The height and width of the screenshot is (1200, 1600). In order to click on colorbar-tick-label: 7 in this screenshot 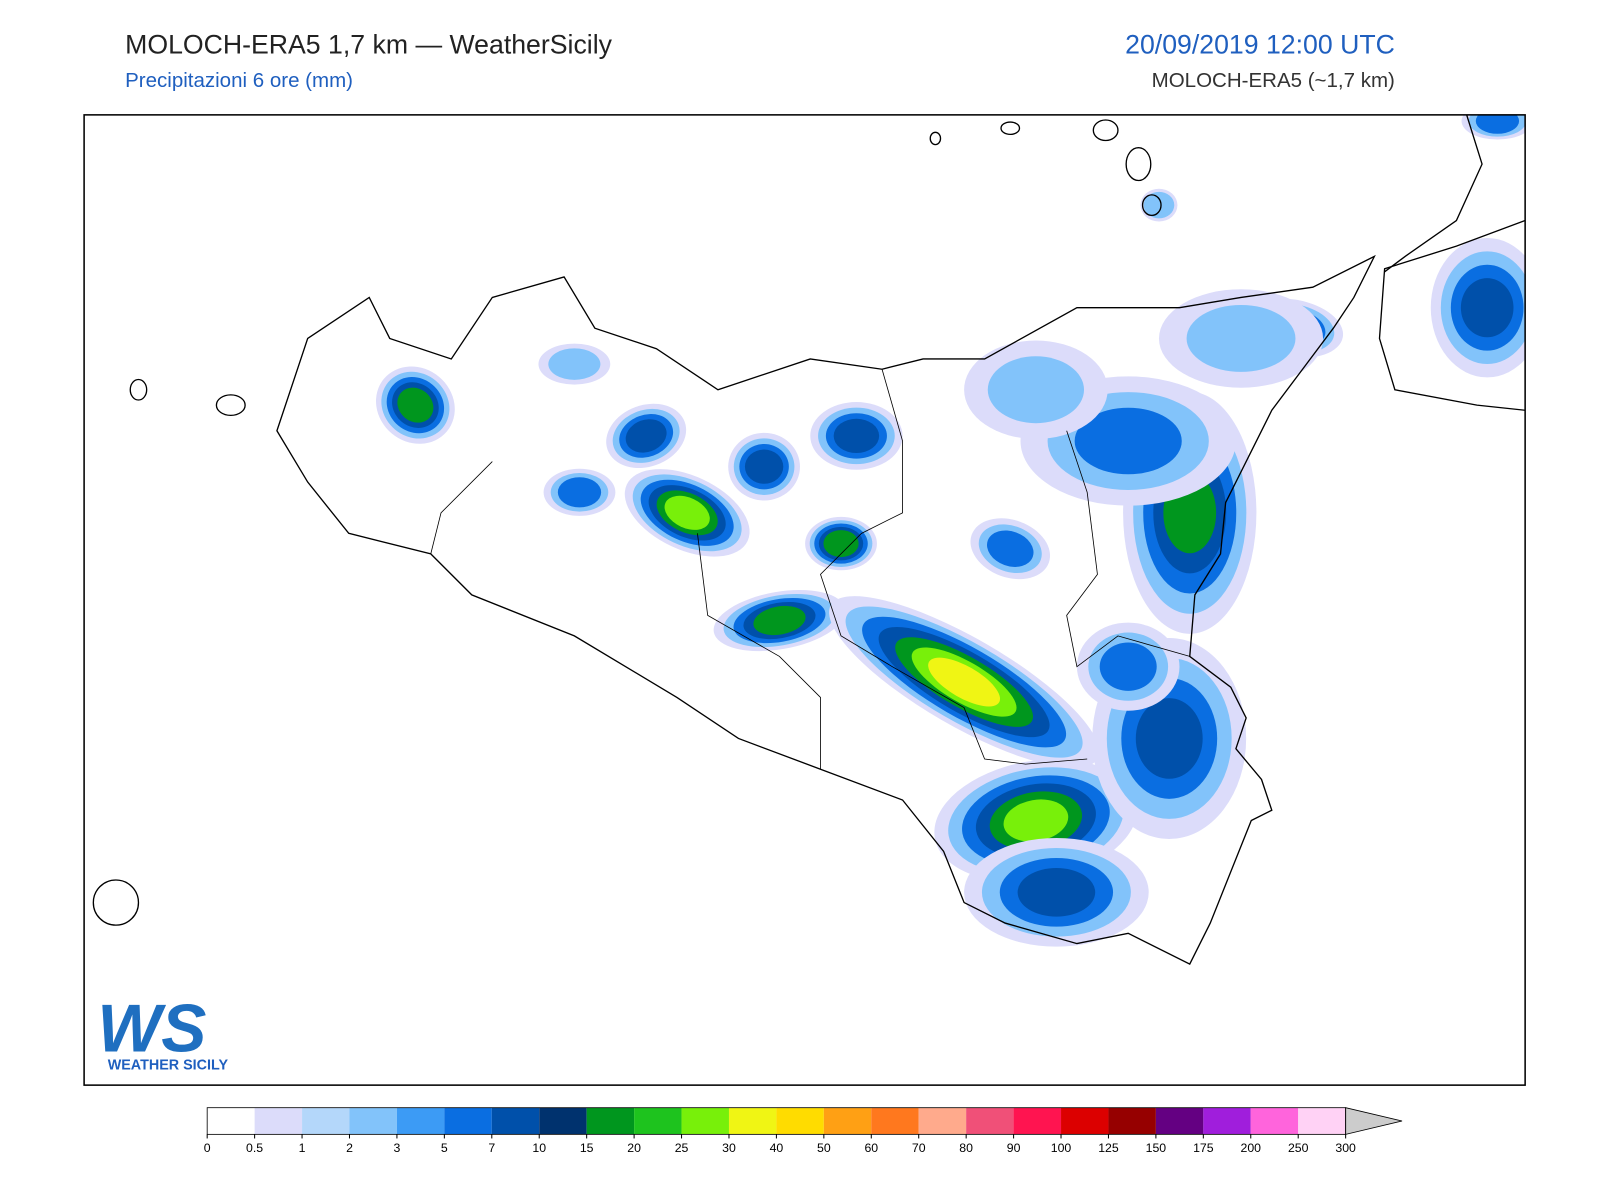, I will do `click(491, 1148)`.